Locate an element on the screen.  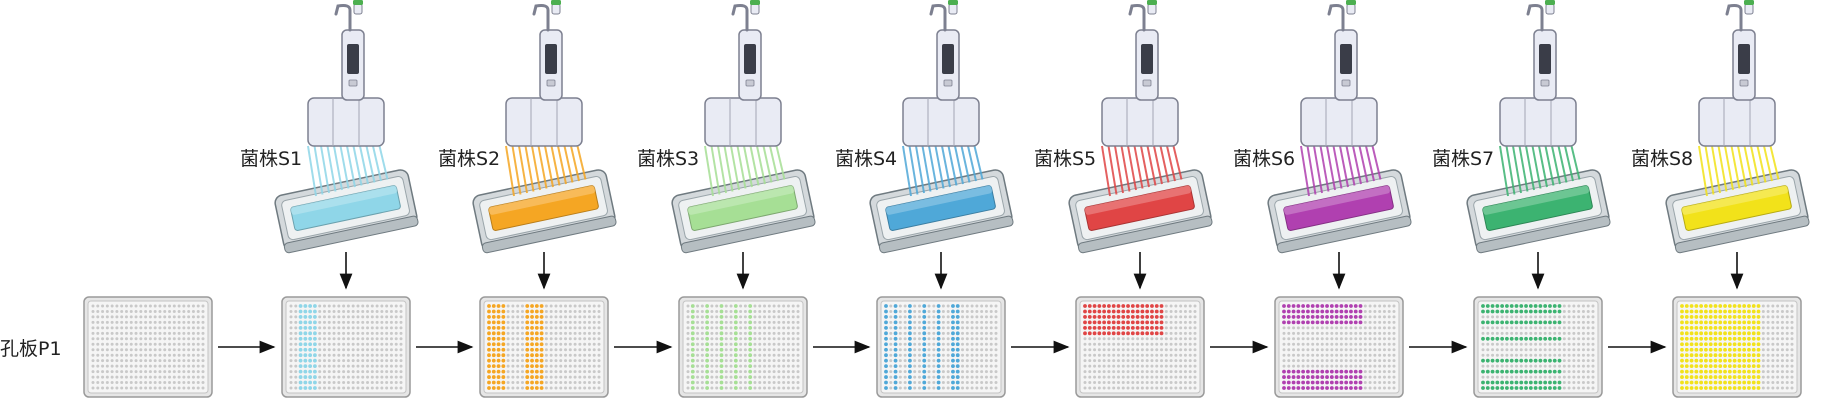
pipette-plunger-cap is located at coordinates (1749, 2).